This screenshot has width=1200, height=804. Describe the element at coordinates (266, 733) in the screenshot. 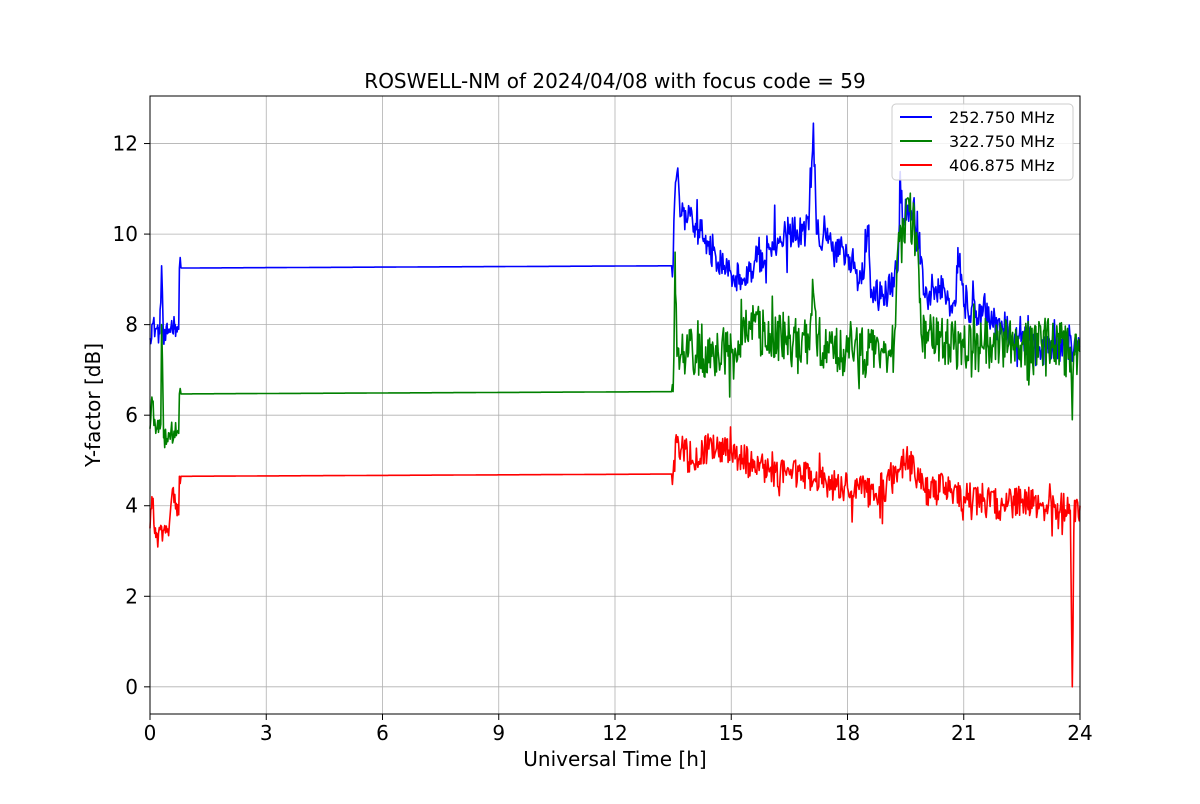

I see `x-tick-label: 3` at that location.